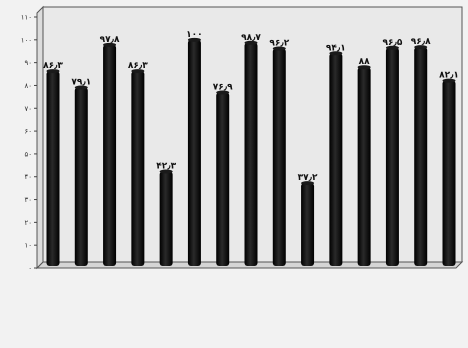 The width and height of the screenshot is (468, 348). Describe the element at coordinates (223, 88) in the screenshot. I see `bar-value-label: ۷۶٫۹` at that location.